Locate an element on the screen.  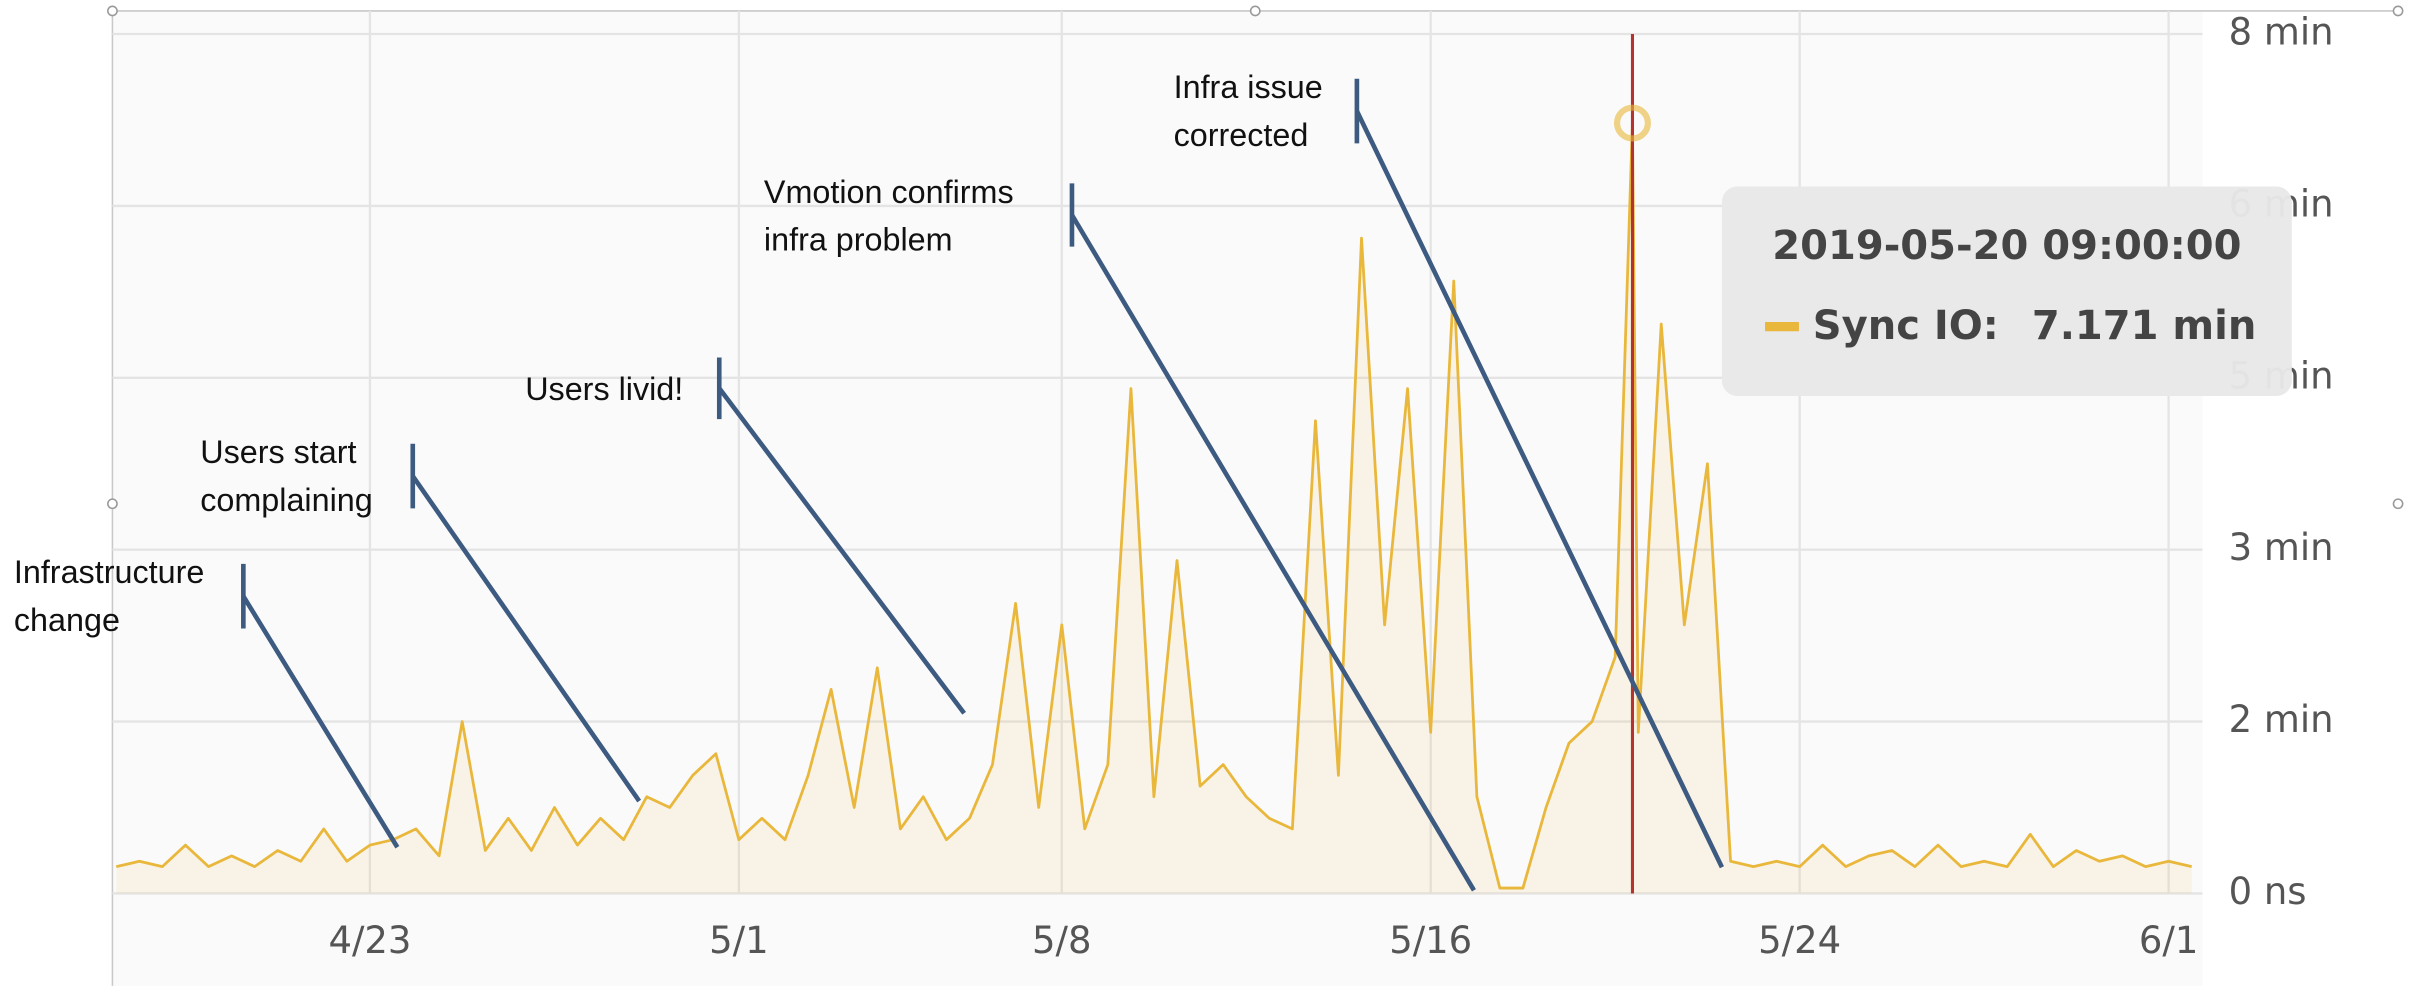
annotation-text: Vmotion confirms is located at coordinates (889, 192).